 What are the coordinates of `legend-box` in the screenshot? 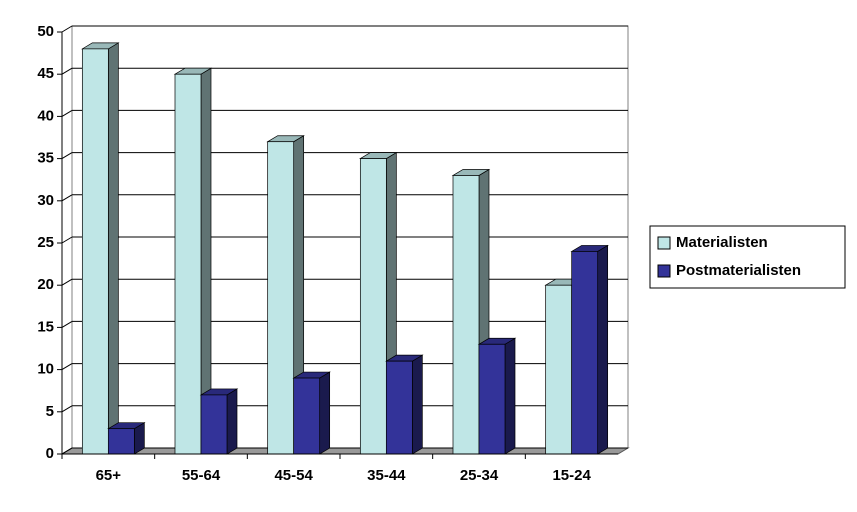 It's located at (747, 257).